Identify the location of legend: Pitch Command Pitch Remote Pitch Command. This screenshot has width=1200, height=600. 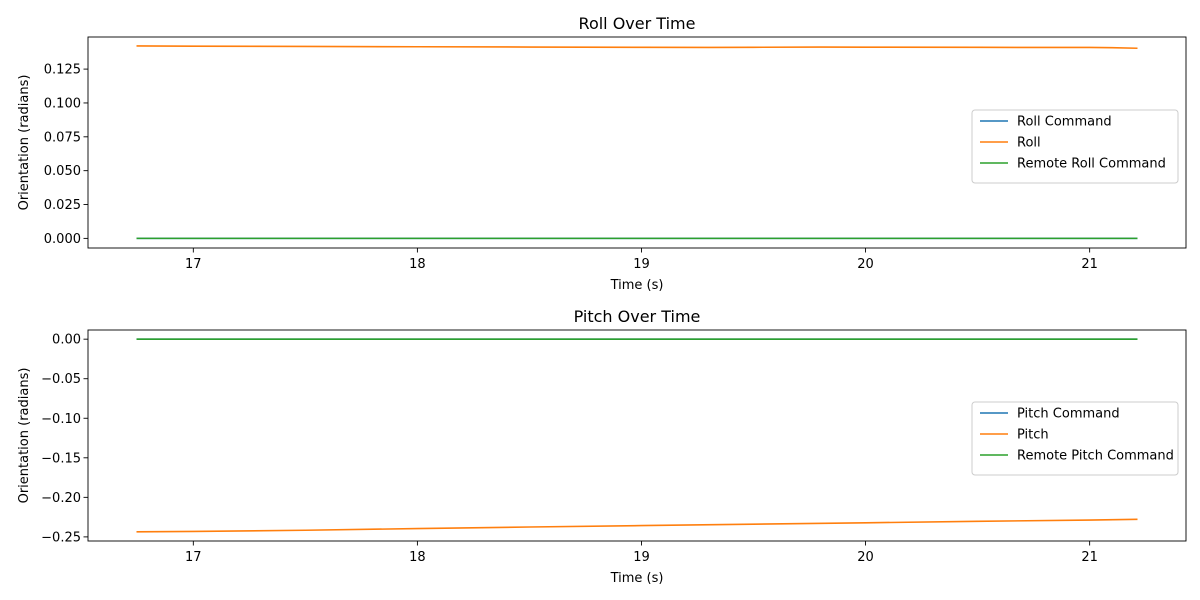
(1075, 438).